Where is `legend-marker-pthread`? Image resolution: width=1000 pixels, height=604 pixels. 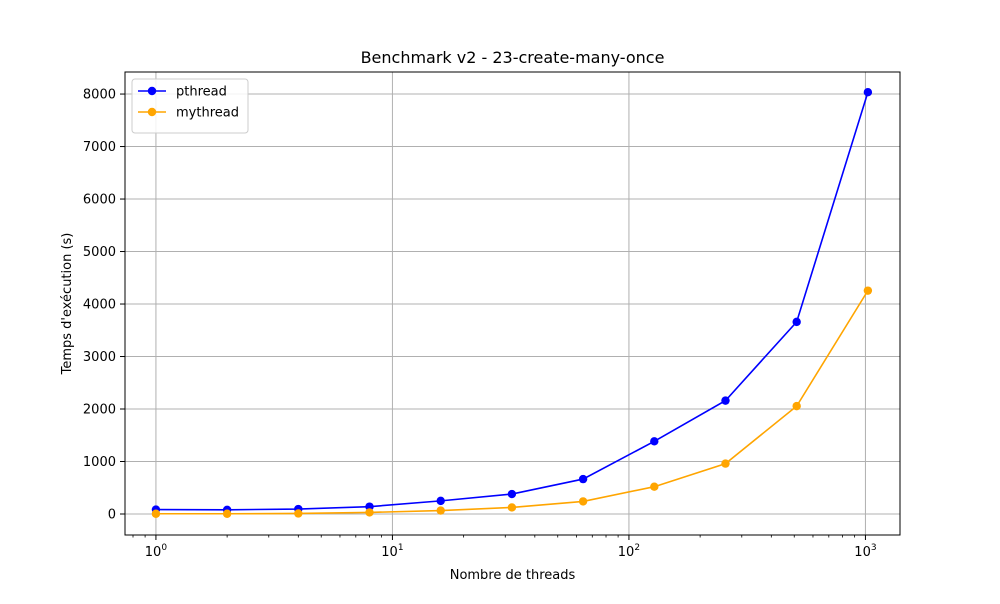
legend-marker-pthread is located at coordinates (152, 91).